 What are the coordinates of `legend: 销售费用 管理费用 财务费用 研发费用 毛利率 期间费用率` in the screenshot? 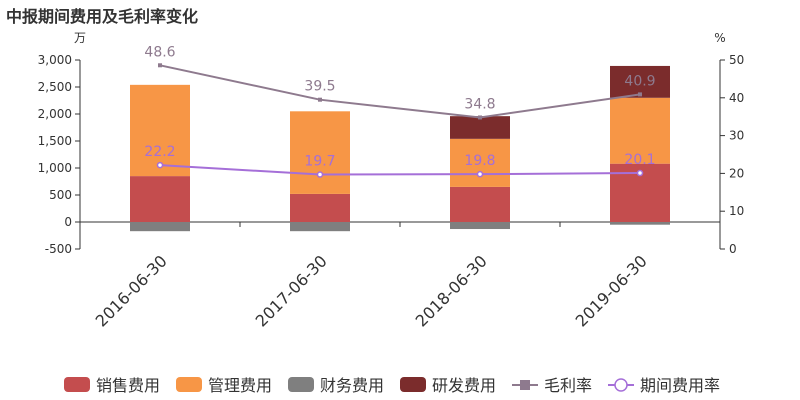 It's located at (392, 385).